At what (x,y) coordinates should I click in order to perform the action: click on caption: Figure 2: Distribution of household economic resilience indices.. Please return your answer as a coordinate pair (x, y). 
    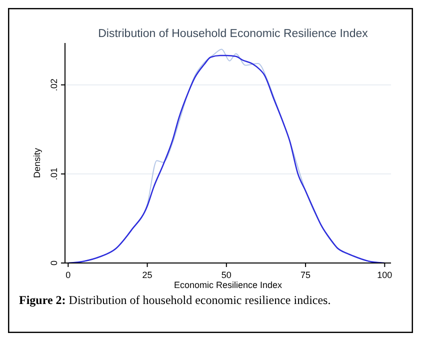
    Looking at the image, I should click on (175, 300).